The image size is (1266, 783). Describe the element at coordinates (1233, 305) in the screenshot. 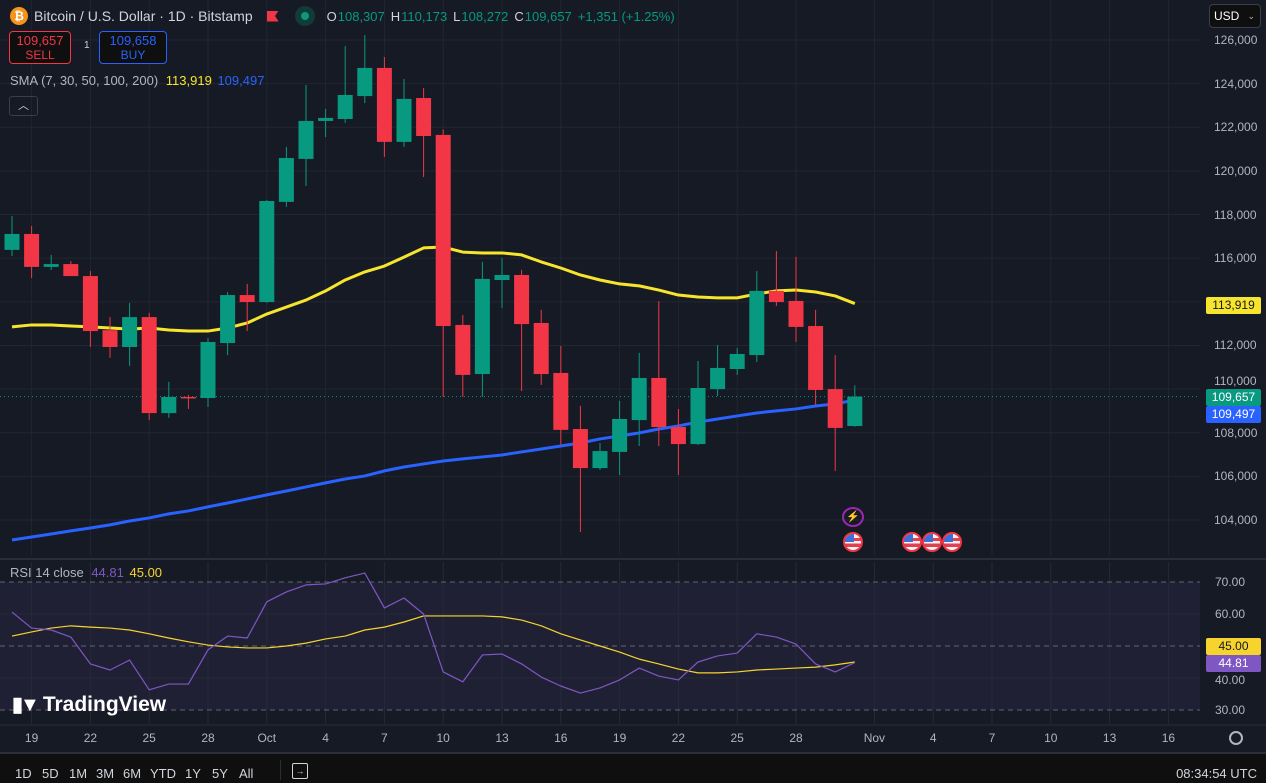

I see `sma1-price-tag: 113,919` at that location.